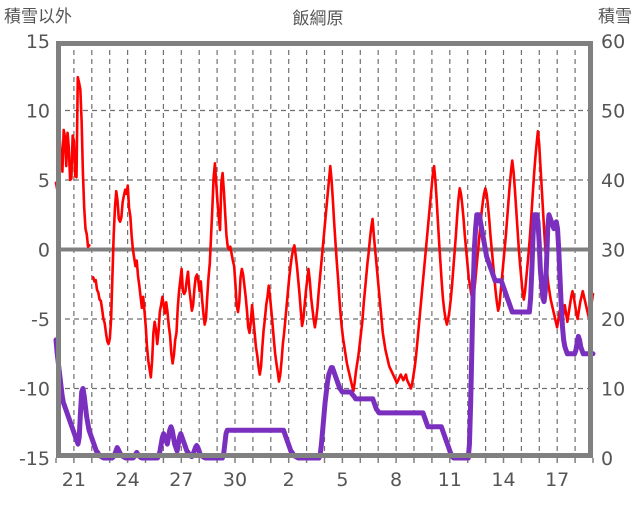 This screenshot has height=506, width=636. Describe the element at coordinates (396, 480) in the screenshot. I see `x-tick-label: 8` at that location.